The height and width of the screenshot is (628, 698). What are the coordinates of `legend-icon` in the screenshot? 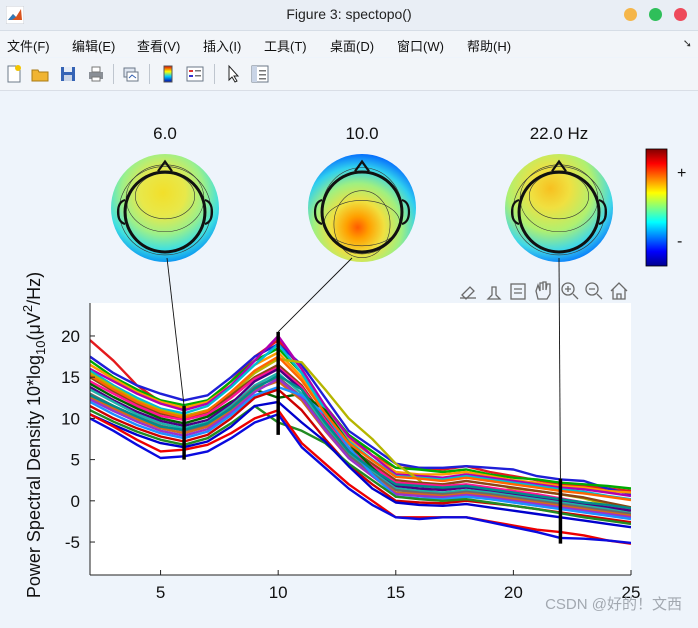 It's located at (195, 74).